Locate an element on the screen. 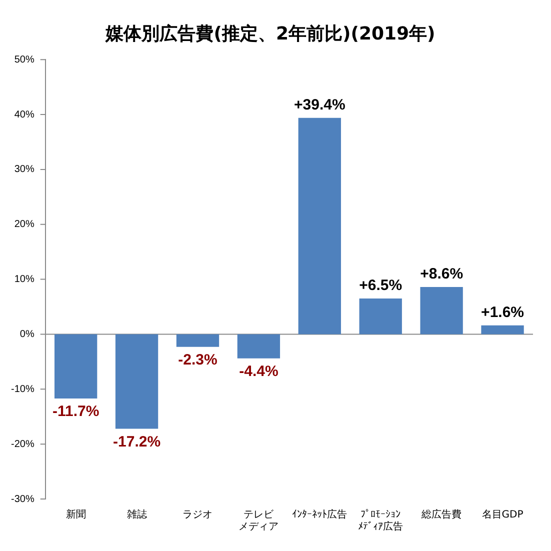  x-tick-label: 名目GDP is located at coordinates (503, 514).